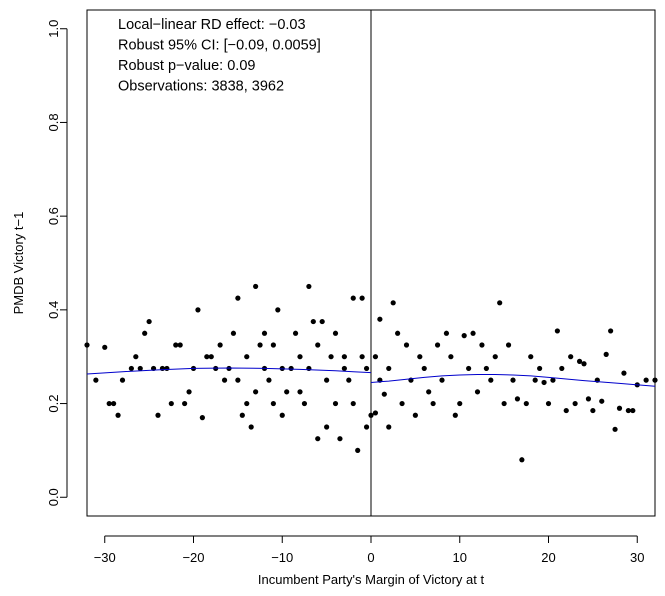  What do you see at coordinates (370, 557) in the screenshot?
I see `x-tick-label: 0` at bounding box center [370, 557].